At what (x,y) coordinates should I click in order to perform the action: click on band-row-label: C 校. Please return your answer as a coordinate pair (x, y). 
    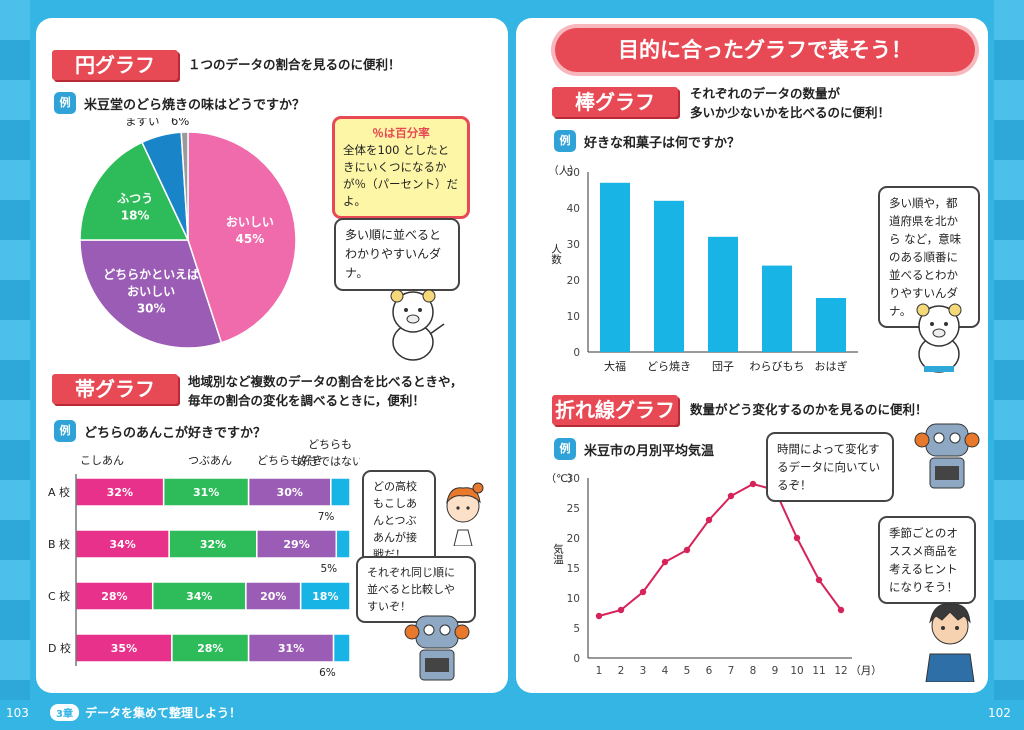
    Looking at the image, I should click on (59, 596).